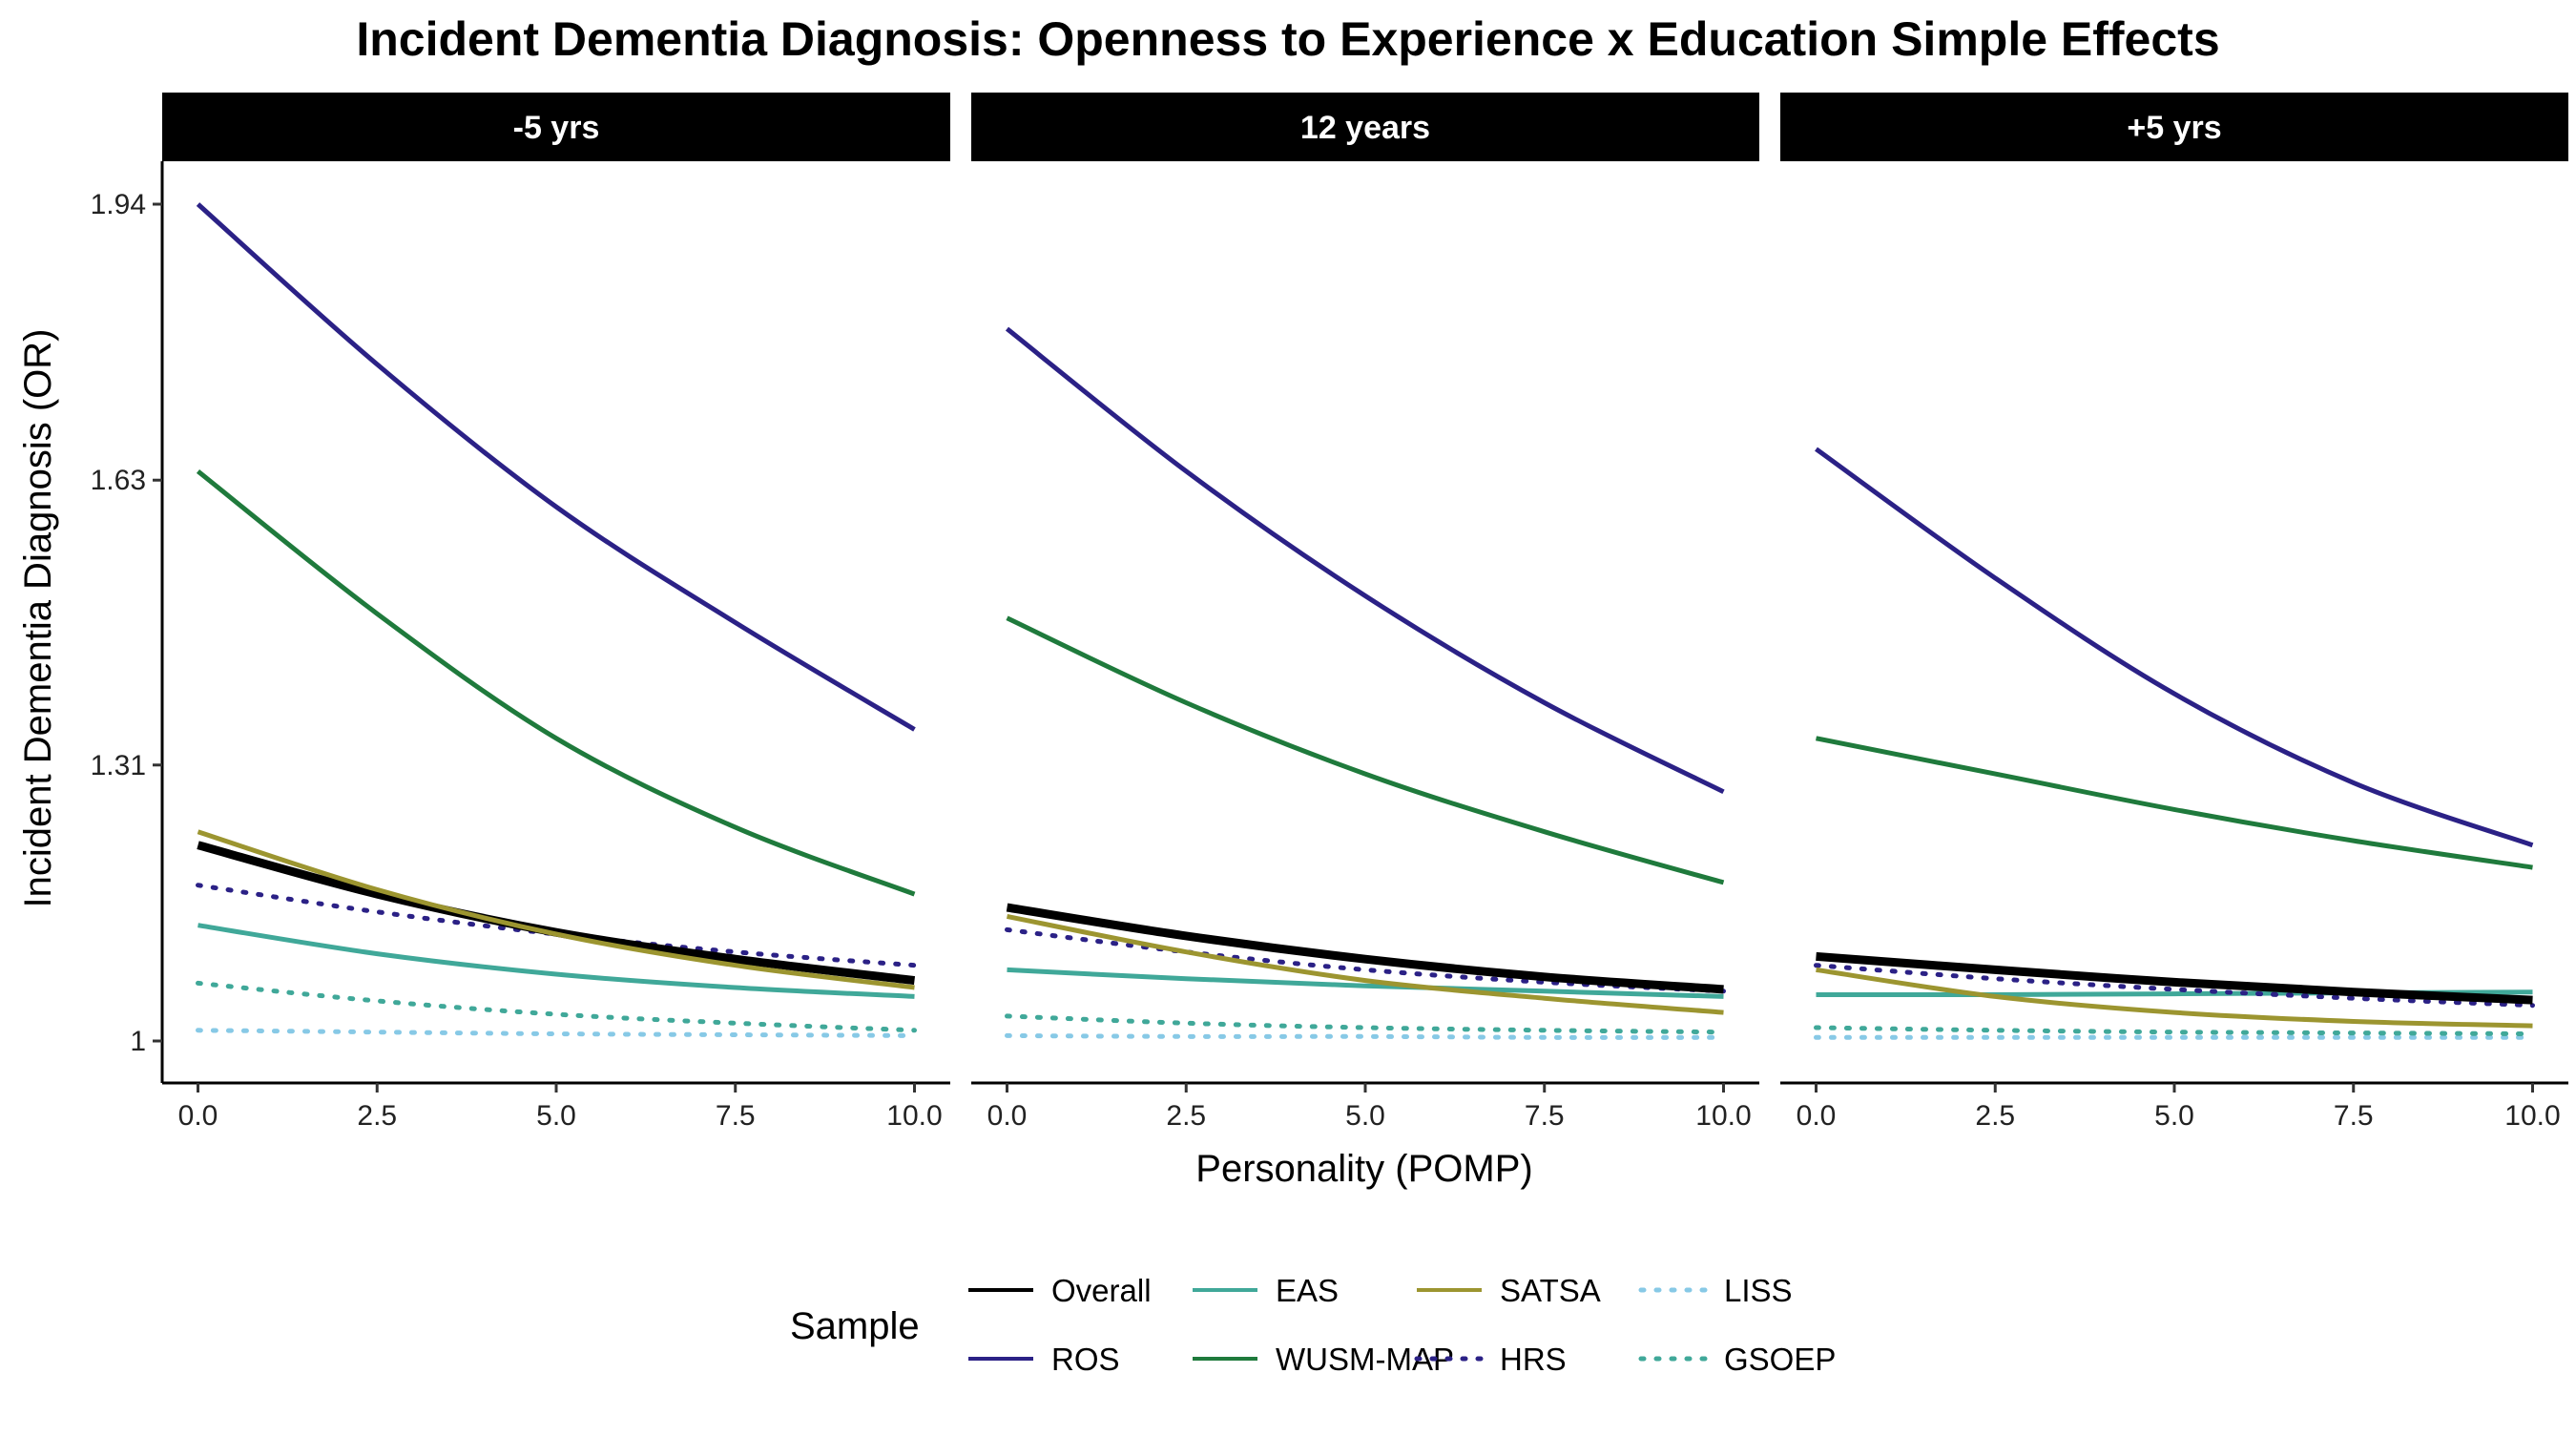 The width and height of the screenshot is (2576, 1436). What do you see at coordinates (1533, 1359) in the screenshot?
I see `legend-label: HRS` at bounding box center [1533, 1359].